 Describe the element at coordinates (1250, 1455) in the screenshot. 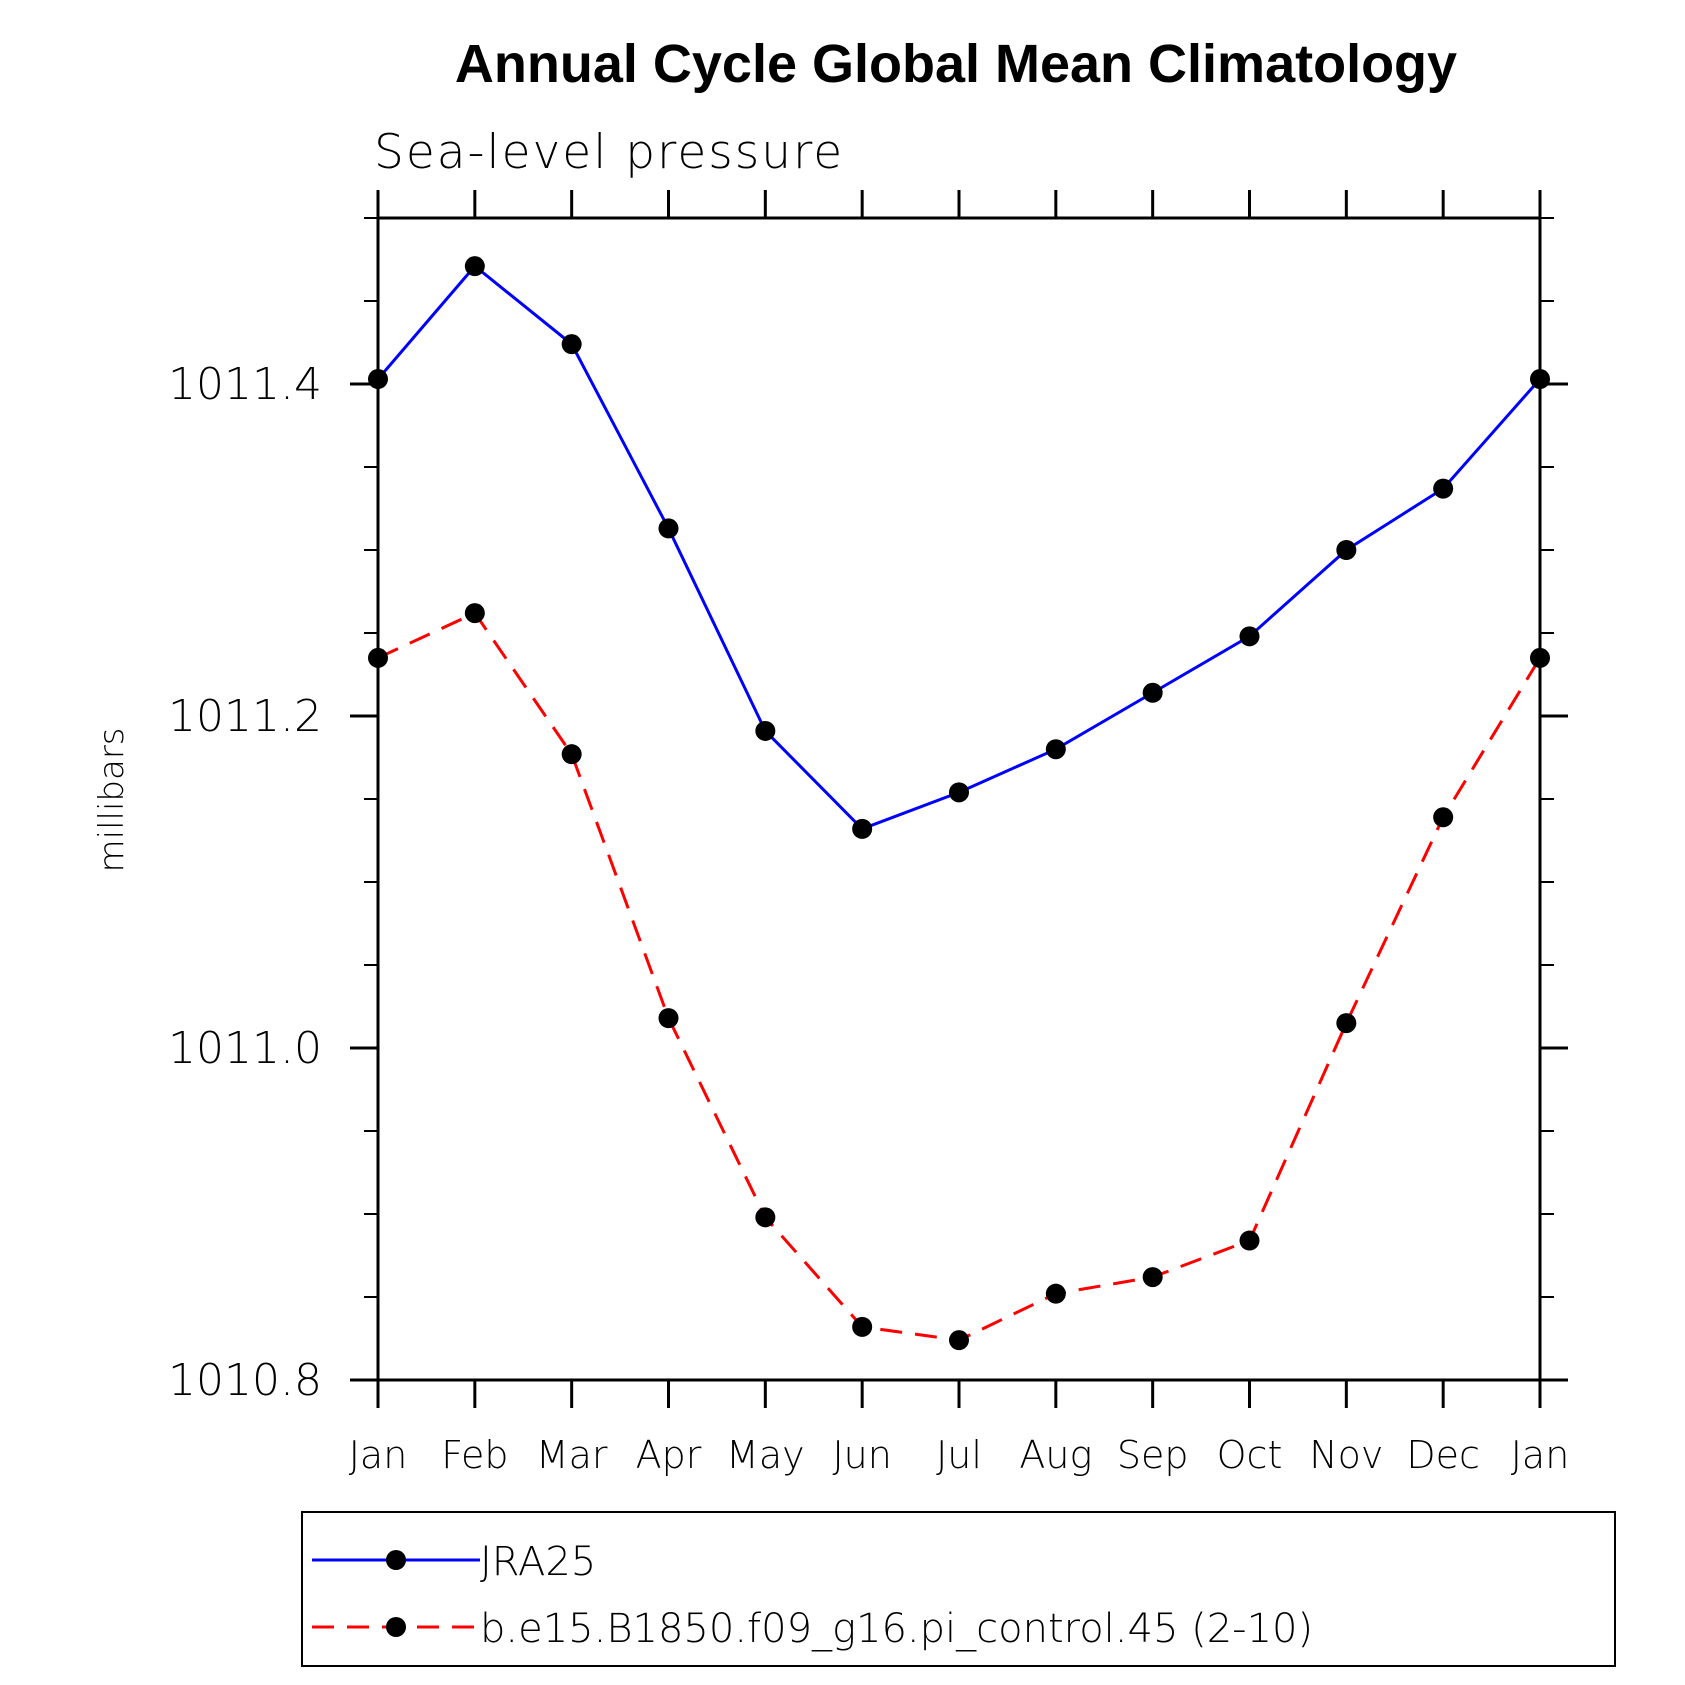

I see `x-tick-label: Oct` at that location.